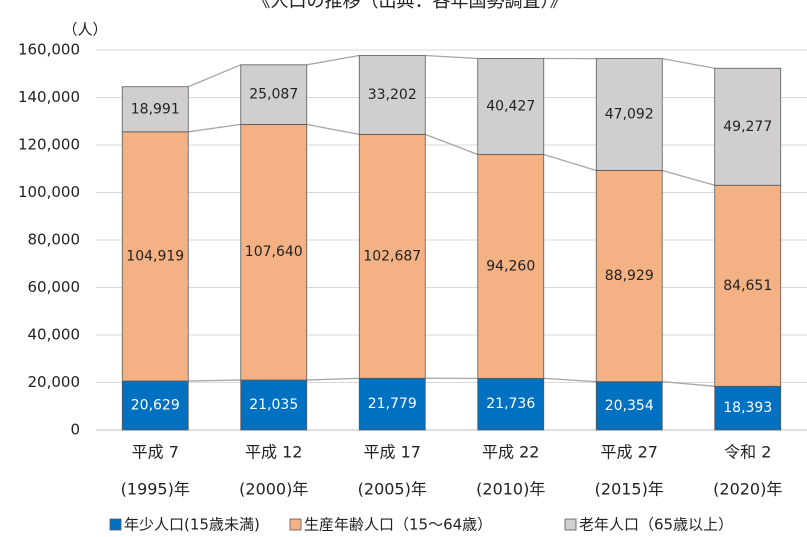  I want to click on data-label: 20,354, so click(629, 406).